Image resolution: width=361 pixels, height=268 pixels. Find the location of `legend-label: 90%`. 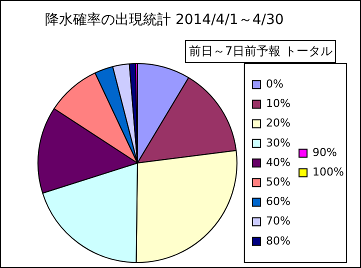

legend-label: 90% is located at coordinates (325, 153).